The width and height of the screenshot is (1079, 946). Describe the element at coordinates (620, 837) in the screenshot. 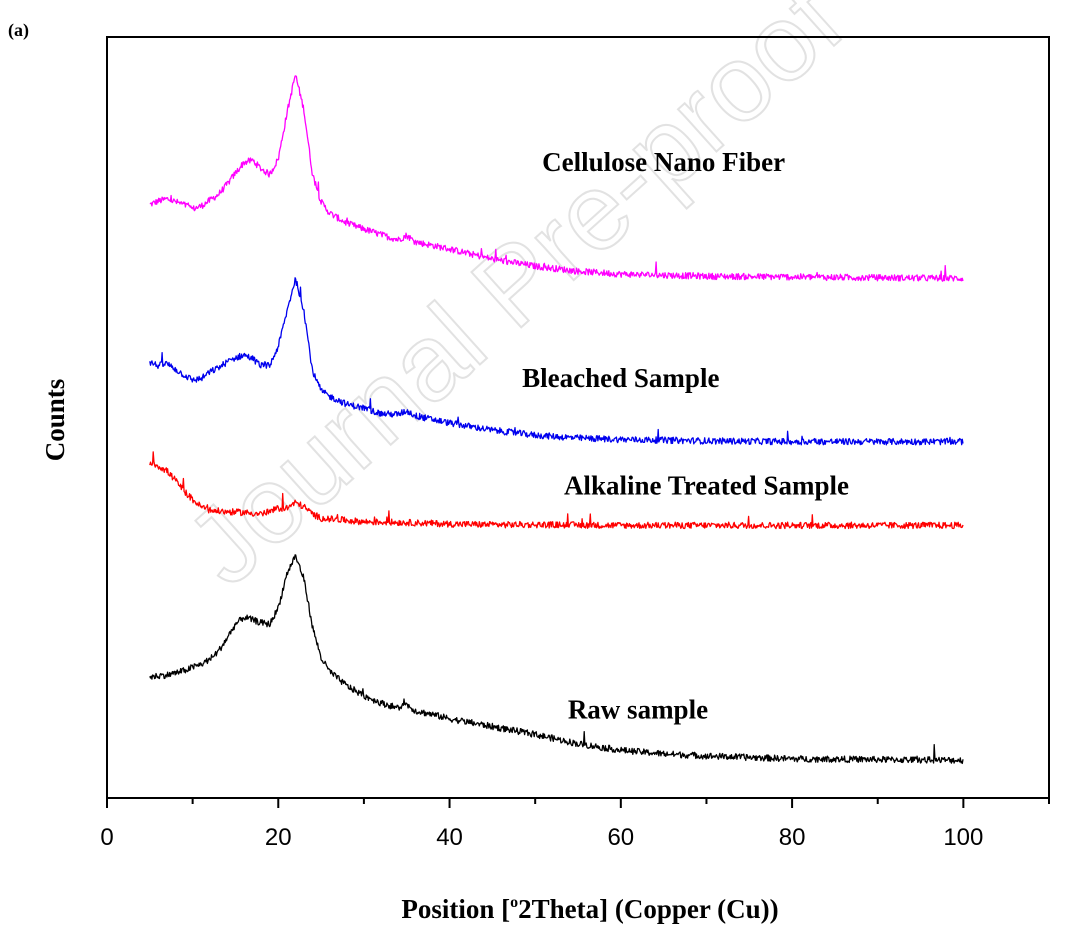

I see `x-tick-label: 60` at that location.